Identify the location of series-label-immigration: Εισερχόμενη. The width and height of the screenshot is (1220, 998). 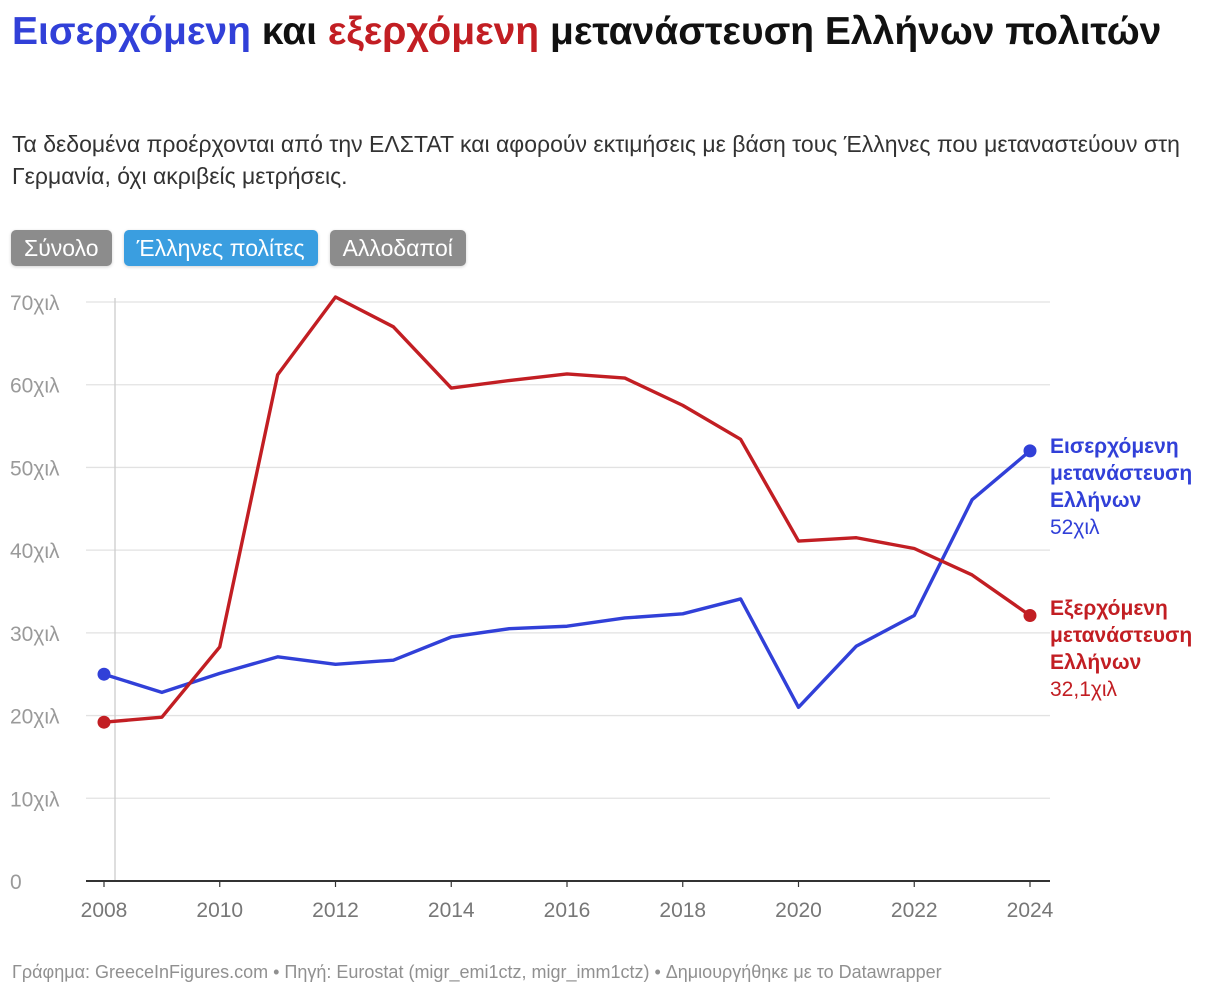
(1114, 446).